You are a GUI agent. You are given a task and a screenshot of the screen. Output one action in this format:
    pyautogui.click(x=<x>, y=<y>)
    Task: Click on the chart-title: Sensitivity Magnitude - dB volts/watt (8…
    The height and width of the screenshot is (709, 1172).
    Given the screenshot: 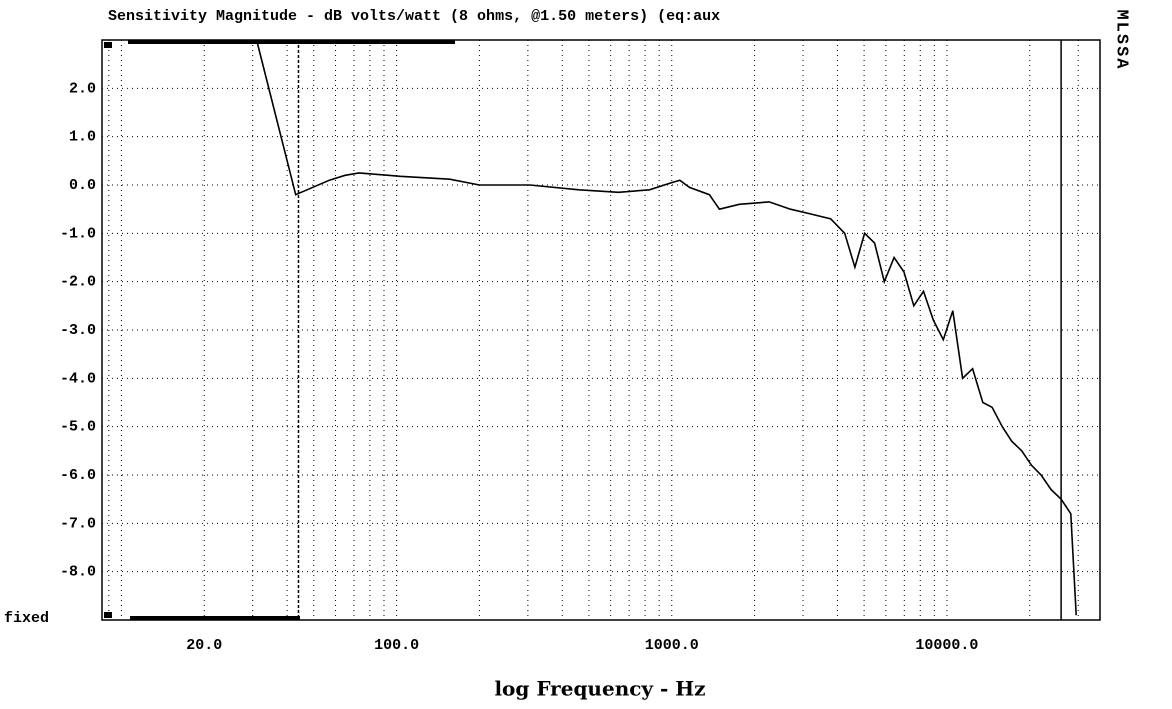 What is the action you would take?
    pyautogui.click(x=414, y=16)
    